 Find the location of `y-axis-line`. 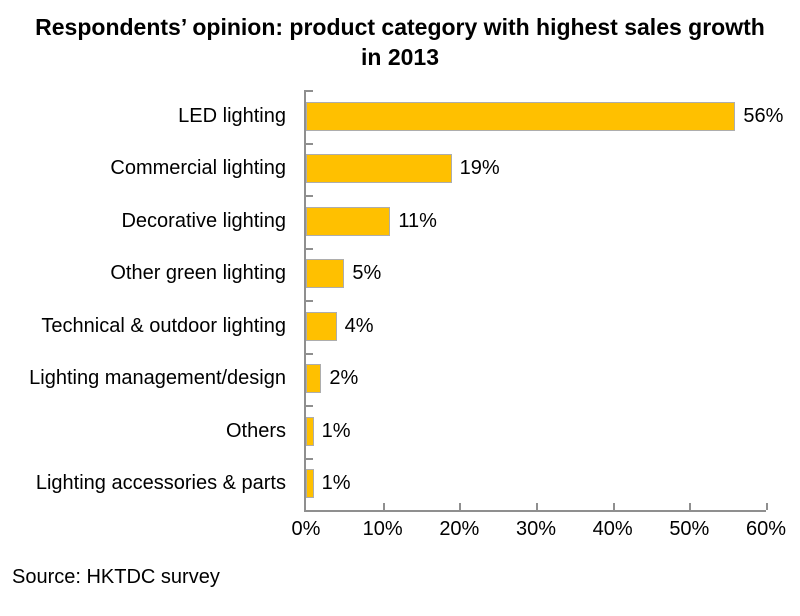

y-axis-line is located at coordinates (305, 301).